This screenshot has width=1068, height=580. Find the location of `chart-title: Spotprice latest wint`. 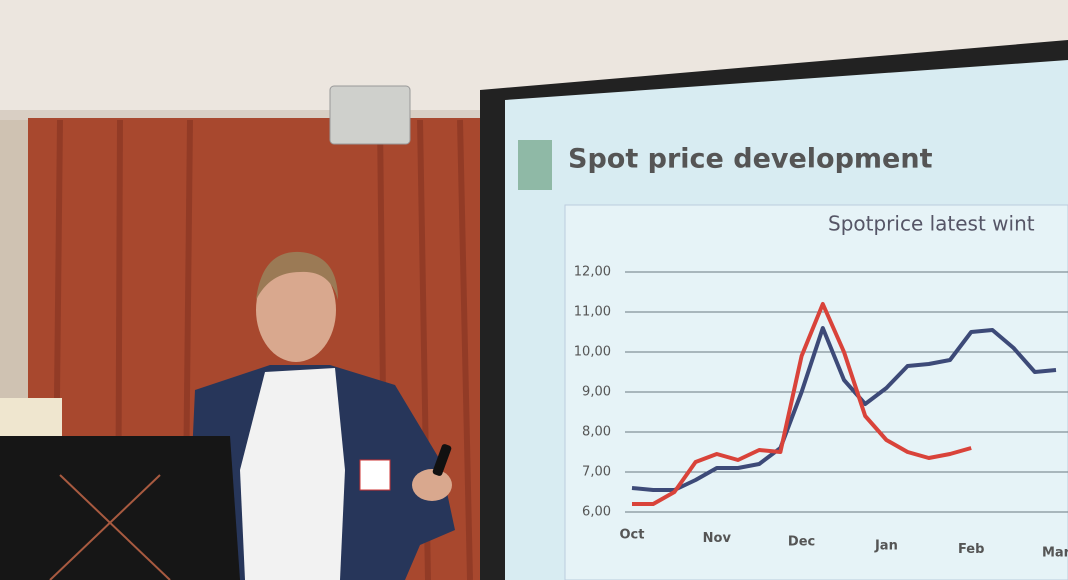

chart-title: Spotprice latest wint is located at coordinates (931, 224).